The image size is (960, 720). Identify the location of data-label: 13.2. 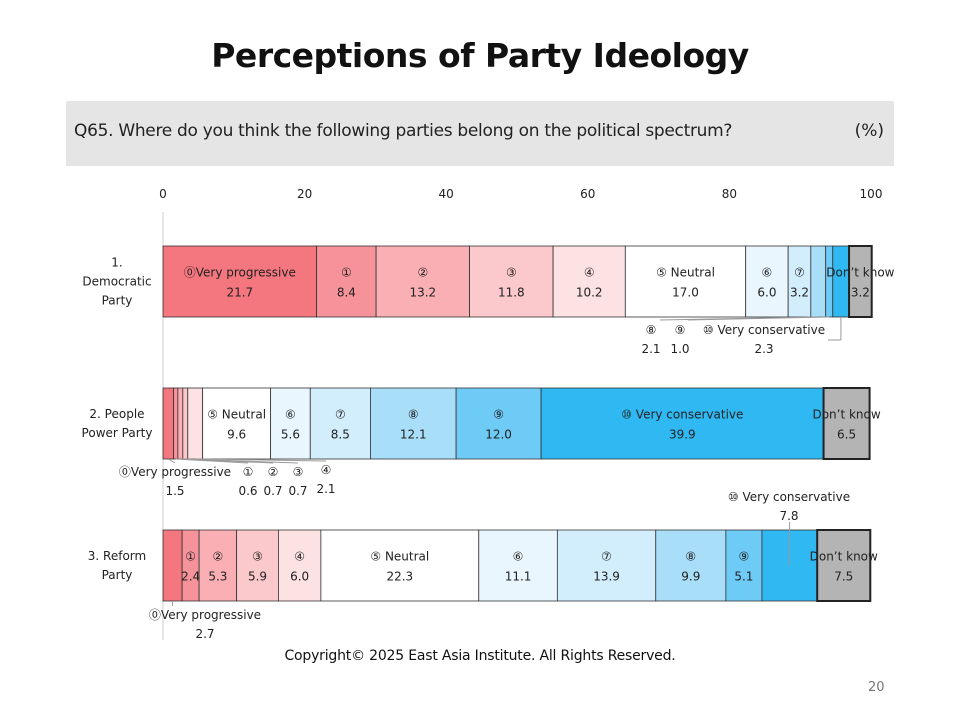
(422, 293).